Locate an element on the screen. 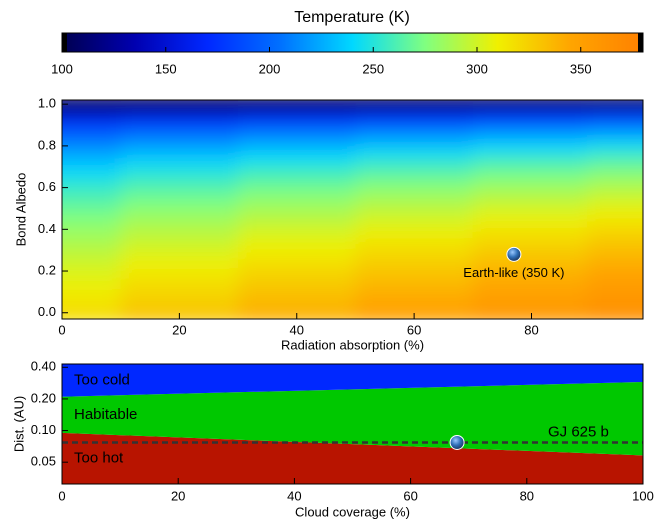 The width and height of the screenshot is (657, 524). planet-marker is located at coordinates (514, 254).